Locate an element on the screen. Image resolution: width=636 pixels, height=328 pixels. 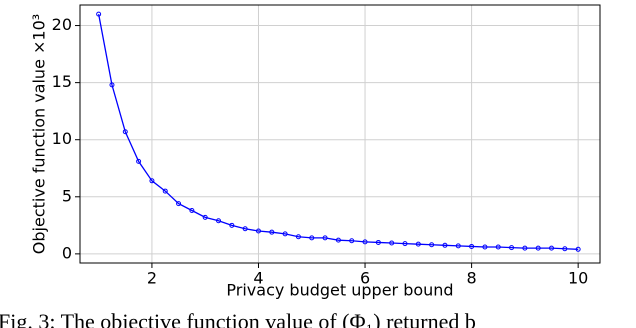
y-tick-label: 5 is located at coordinates (67, 195).